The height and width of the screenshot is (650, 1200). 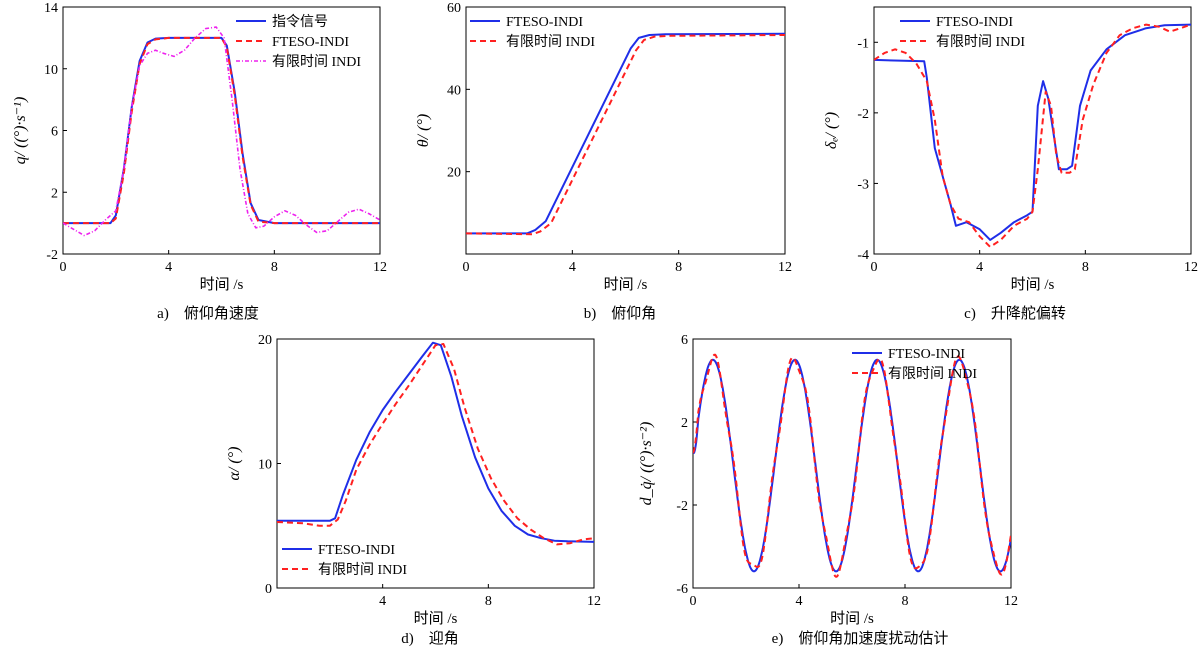 What do you see at coordinates (300, 22) in the screenshot?
I see `legend-label: 指令信号` at bounding box center [300, 22].